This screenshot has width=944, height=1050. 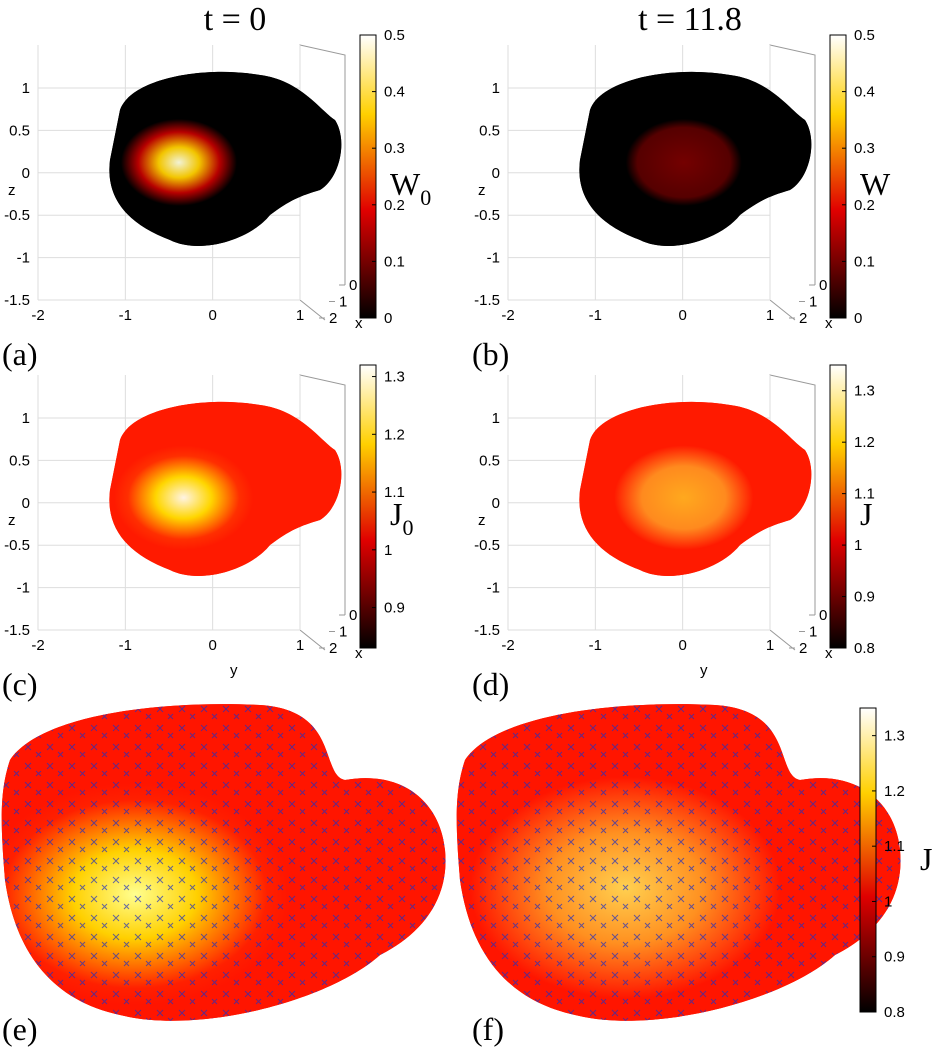 What do you see at coordinates (507, 315) in the screenshot?
I see `y-tick-label: -2` at bounding box center [507, 315].